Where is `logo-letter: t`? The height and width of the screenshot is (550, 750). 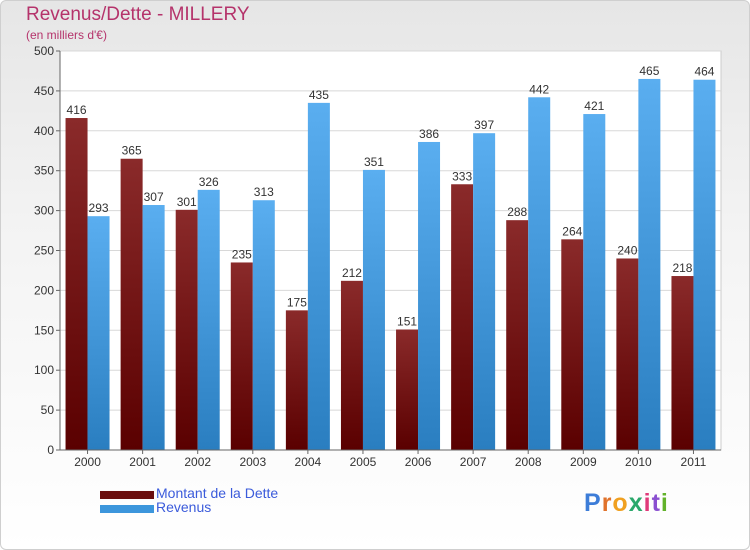 logo-letter: t is located at coordinates (656, 503).